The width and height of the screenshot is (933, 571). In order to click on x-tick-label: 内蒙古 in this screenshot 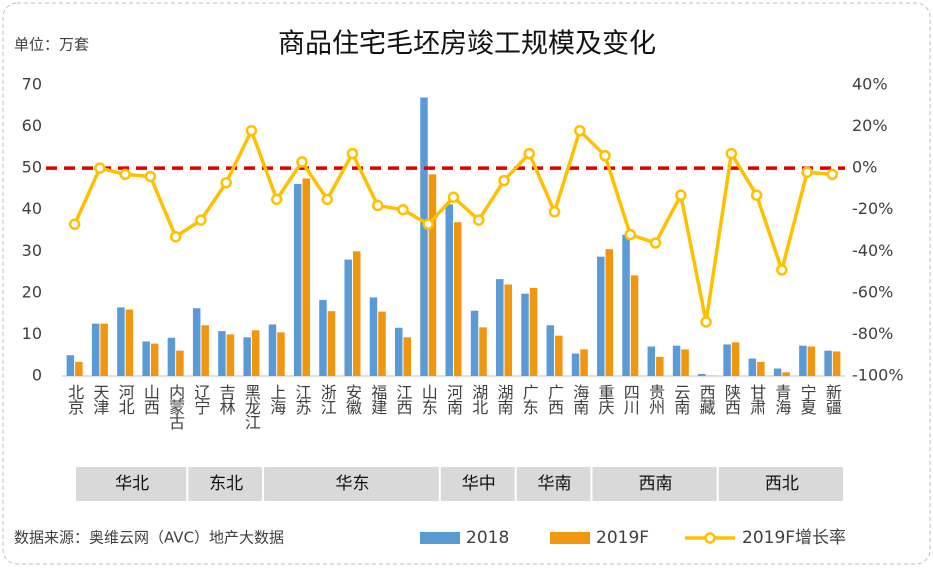, I will do `click(175, 407)`.